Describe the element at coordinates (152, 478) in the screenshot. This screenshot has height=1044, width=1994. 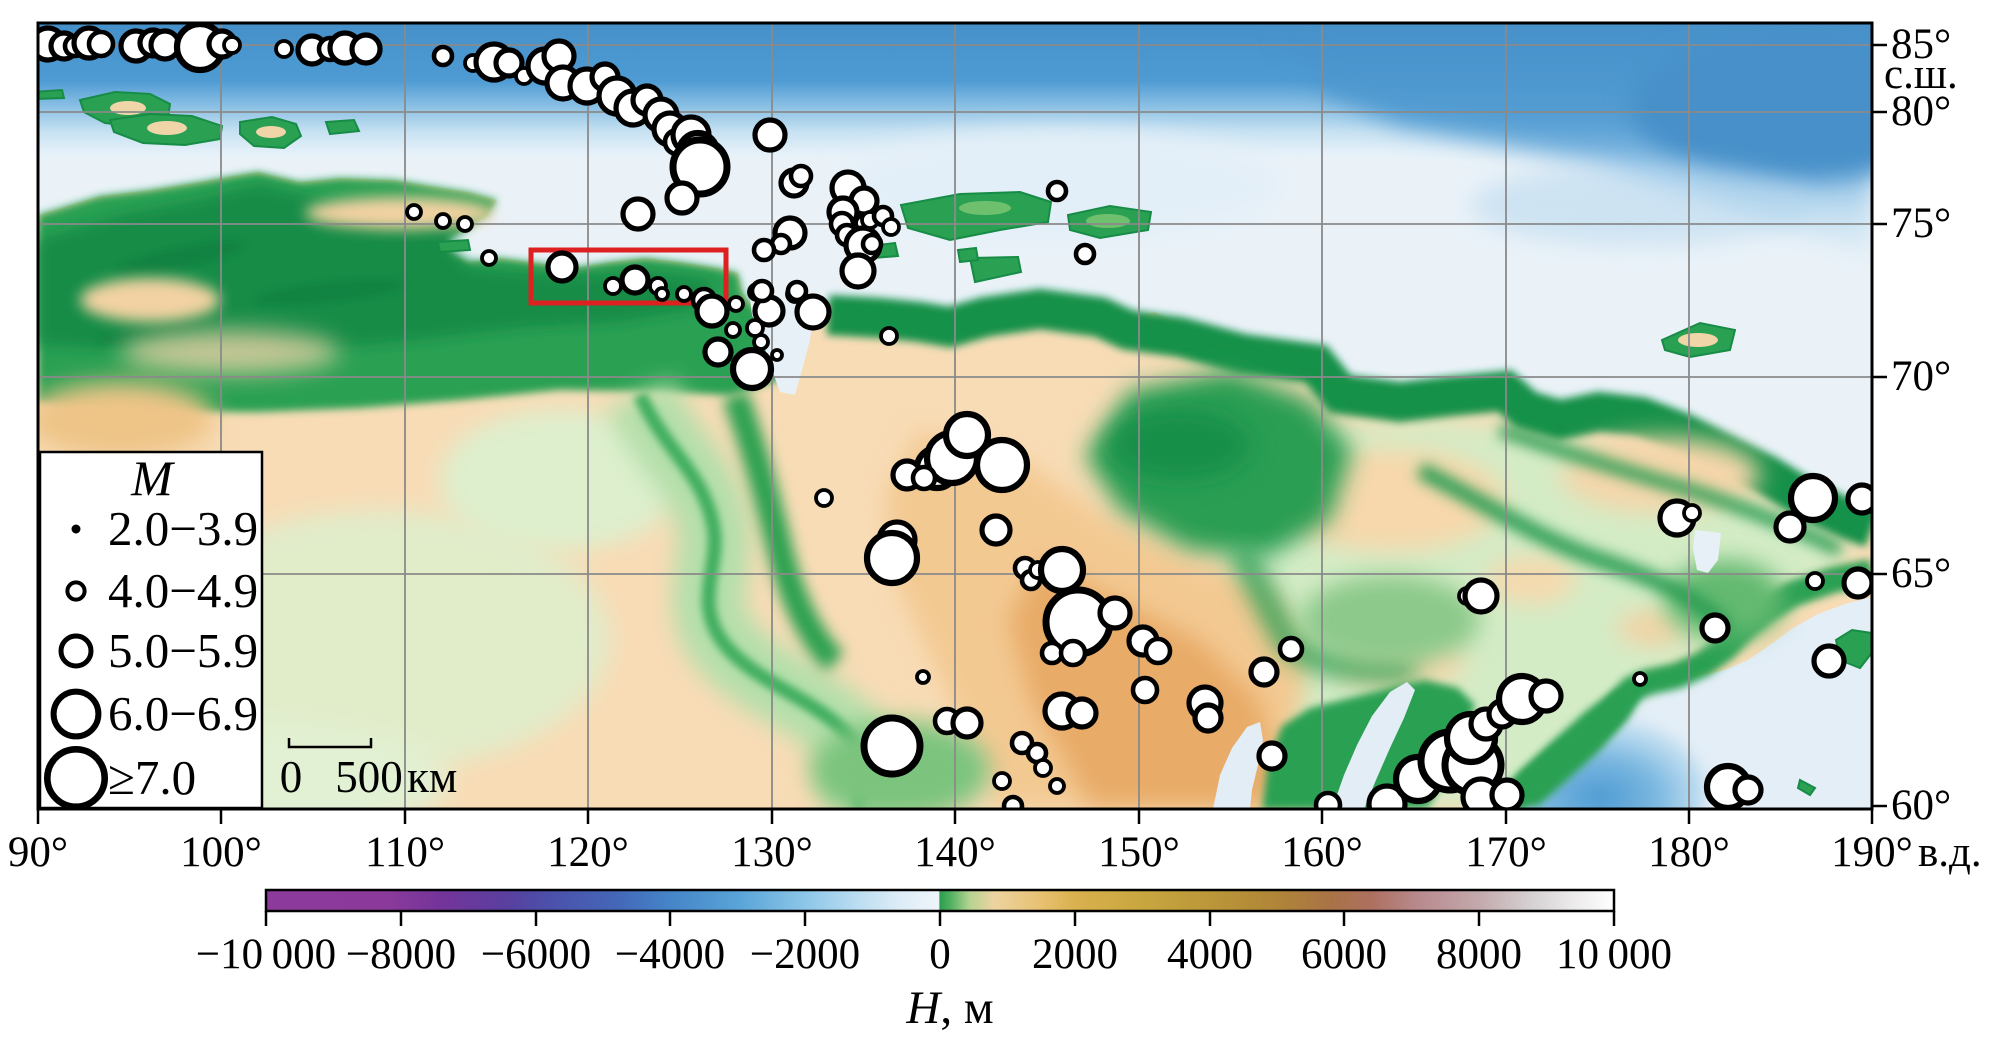
I see `svg-text: M` at that location.